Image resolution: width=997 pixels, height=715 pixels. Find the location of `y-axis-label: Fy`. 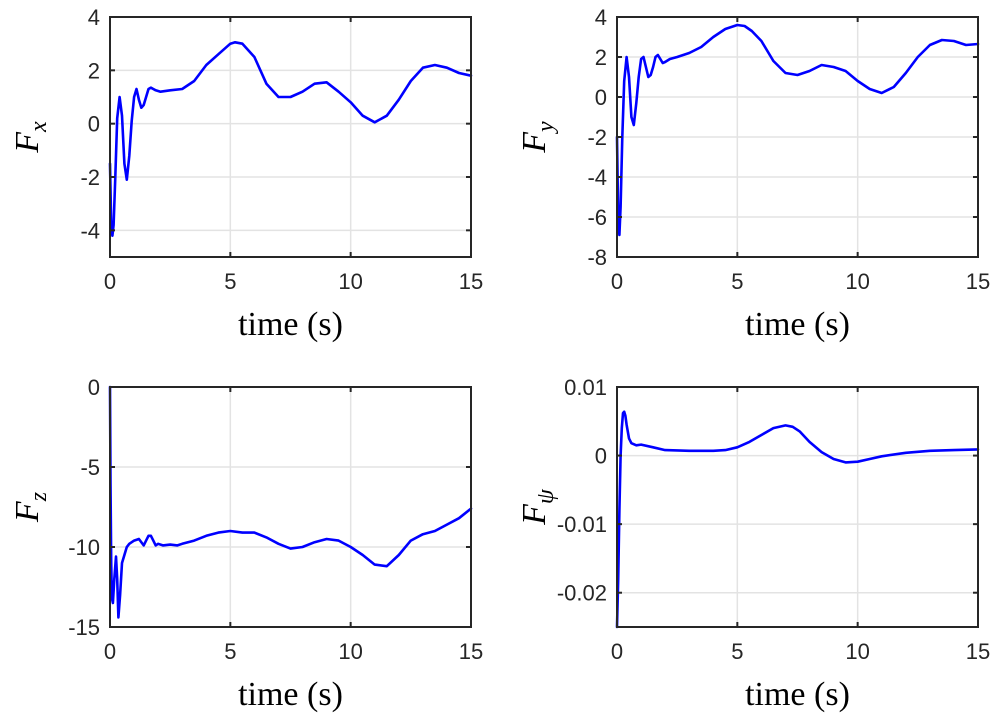

y-axis-label: Fy is located at coordinates (537, 137).